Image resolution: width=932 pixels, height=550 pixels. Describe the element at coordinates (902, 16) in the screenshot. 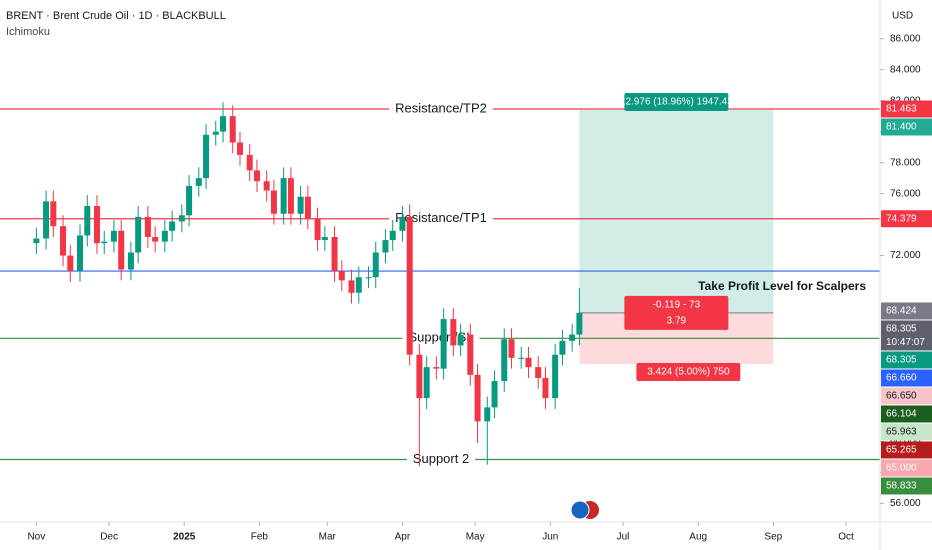

I see `currency: USD` at that location.